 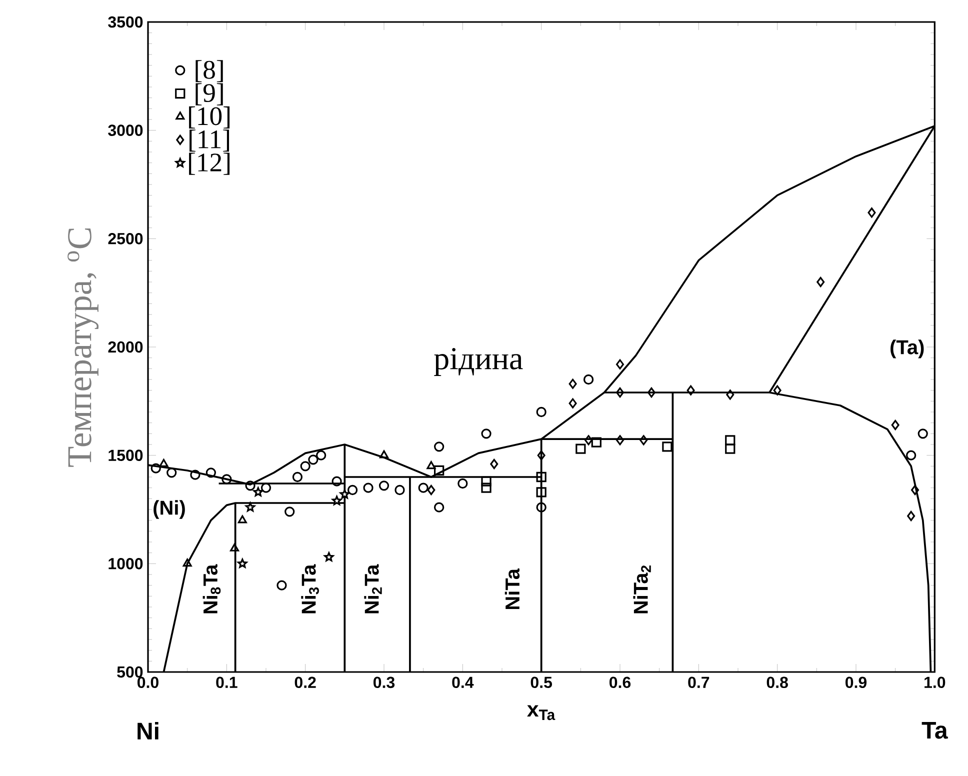 I want to click on y-tick-label: 3500, so click(x=125, y=22).